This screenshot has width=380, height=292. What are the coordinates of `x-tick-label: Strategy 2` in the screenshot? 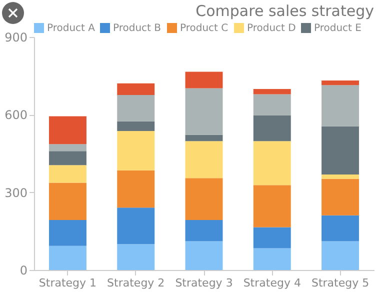 It's located at (136, 283).